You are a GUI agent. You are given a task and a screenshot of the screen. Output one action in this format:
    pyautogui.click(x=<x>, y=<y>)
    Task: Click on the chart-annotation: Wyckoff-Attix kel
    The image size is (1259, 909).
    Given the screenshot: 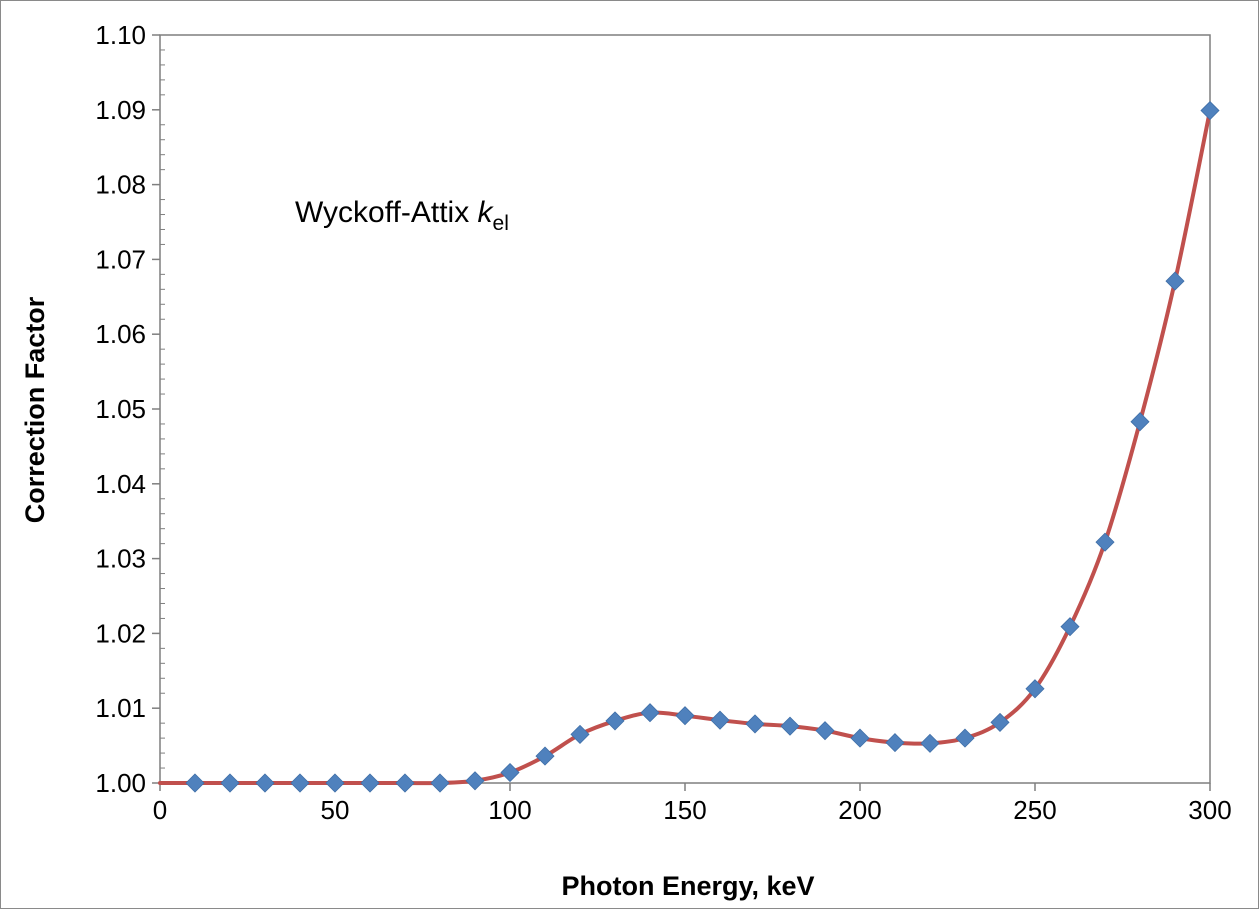 What is the action you would take?
    pyautogui.click(x=402, y=215)
    